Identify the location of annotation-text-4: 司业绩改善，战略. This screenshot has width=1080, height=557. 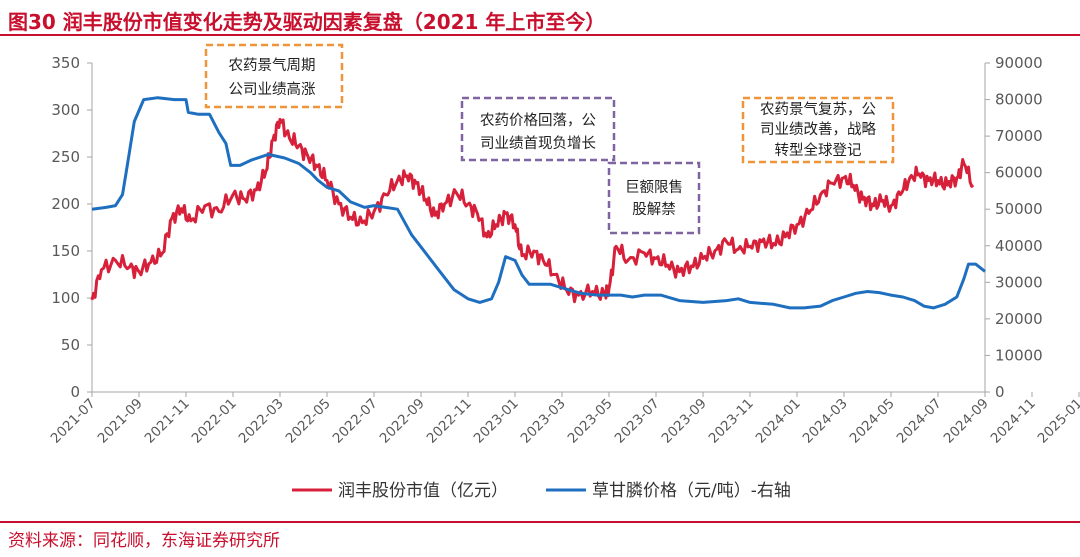
(818, 129).